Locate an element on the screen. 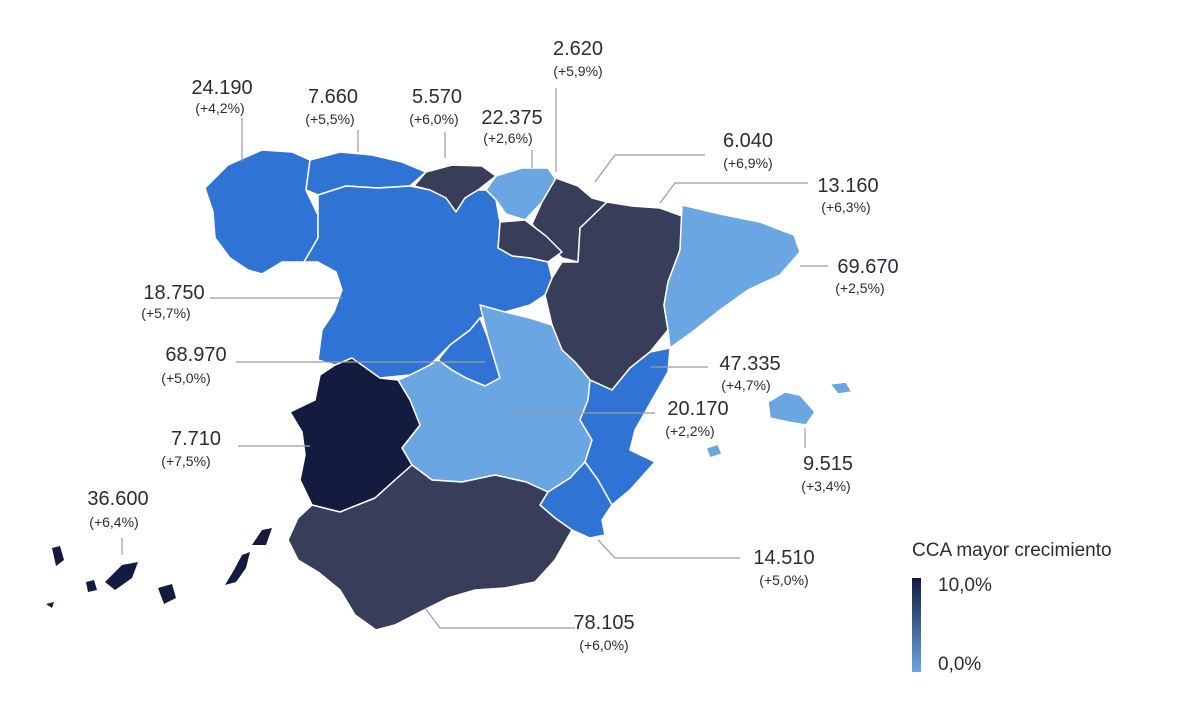  legend-title: CCA mayor crecimiento is located at coordinates (1012, 550).